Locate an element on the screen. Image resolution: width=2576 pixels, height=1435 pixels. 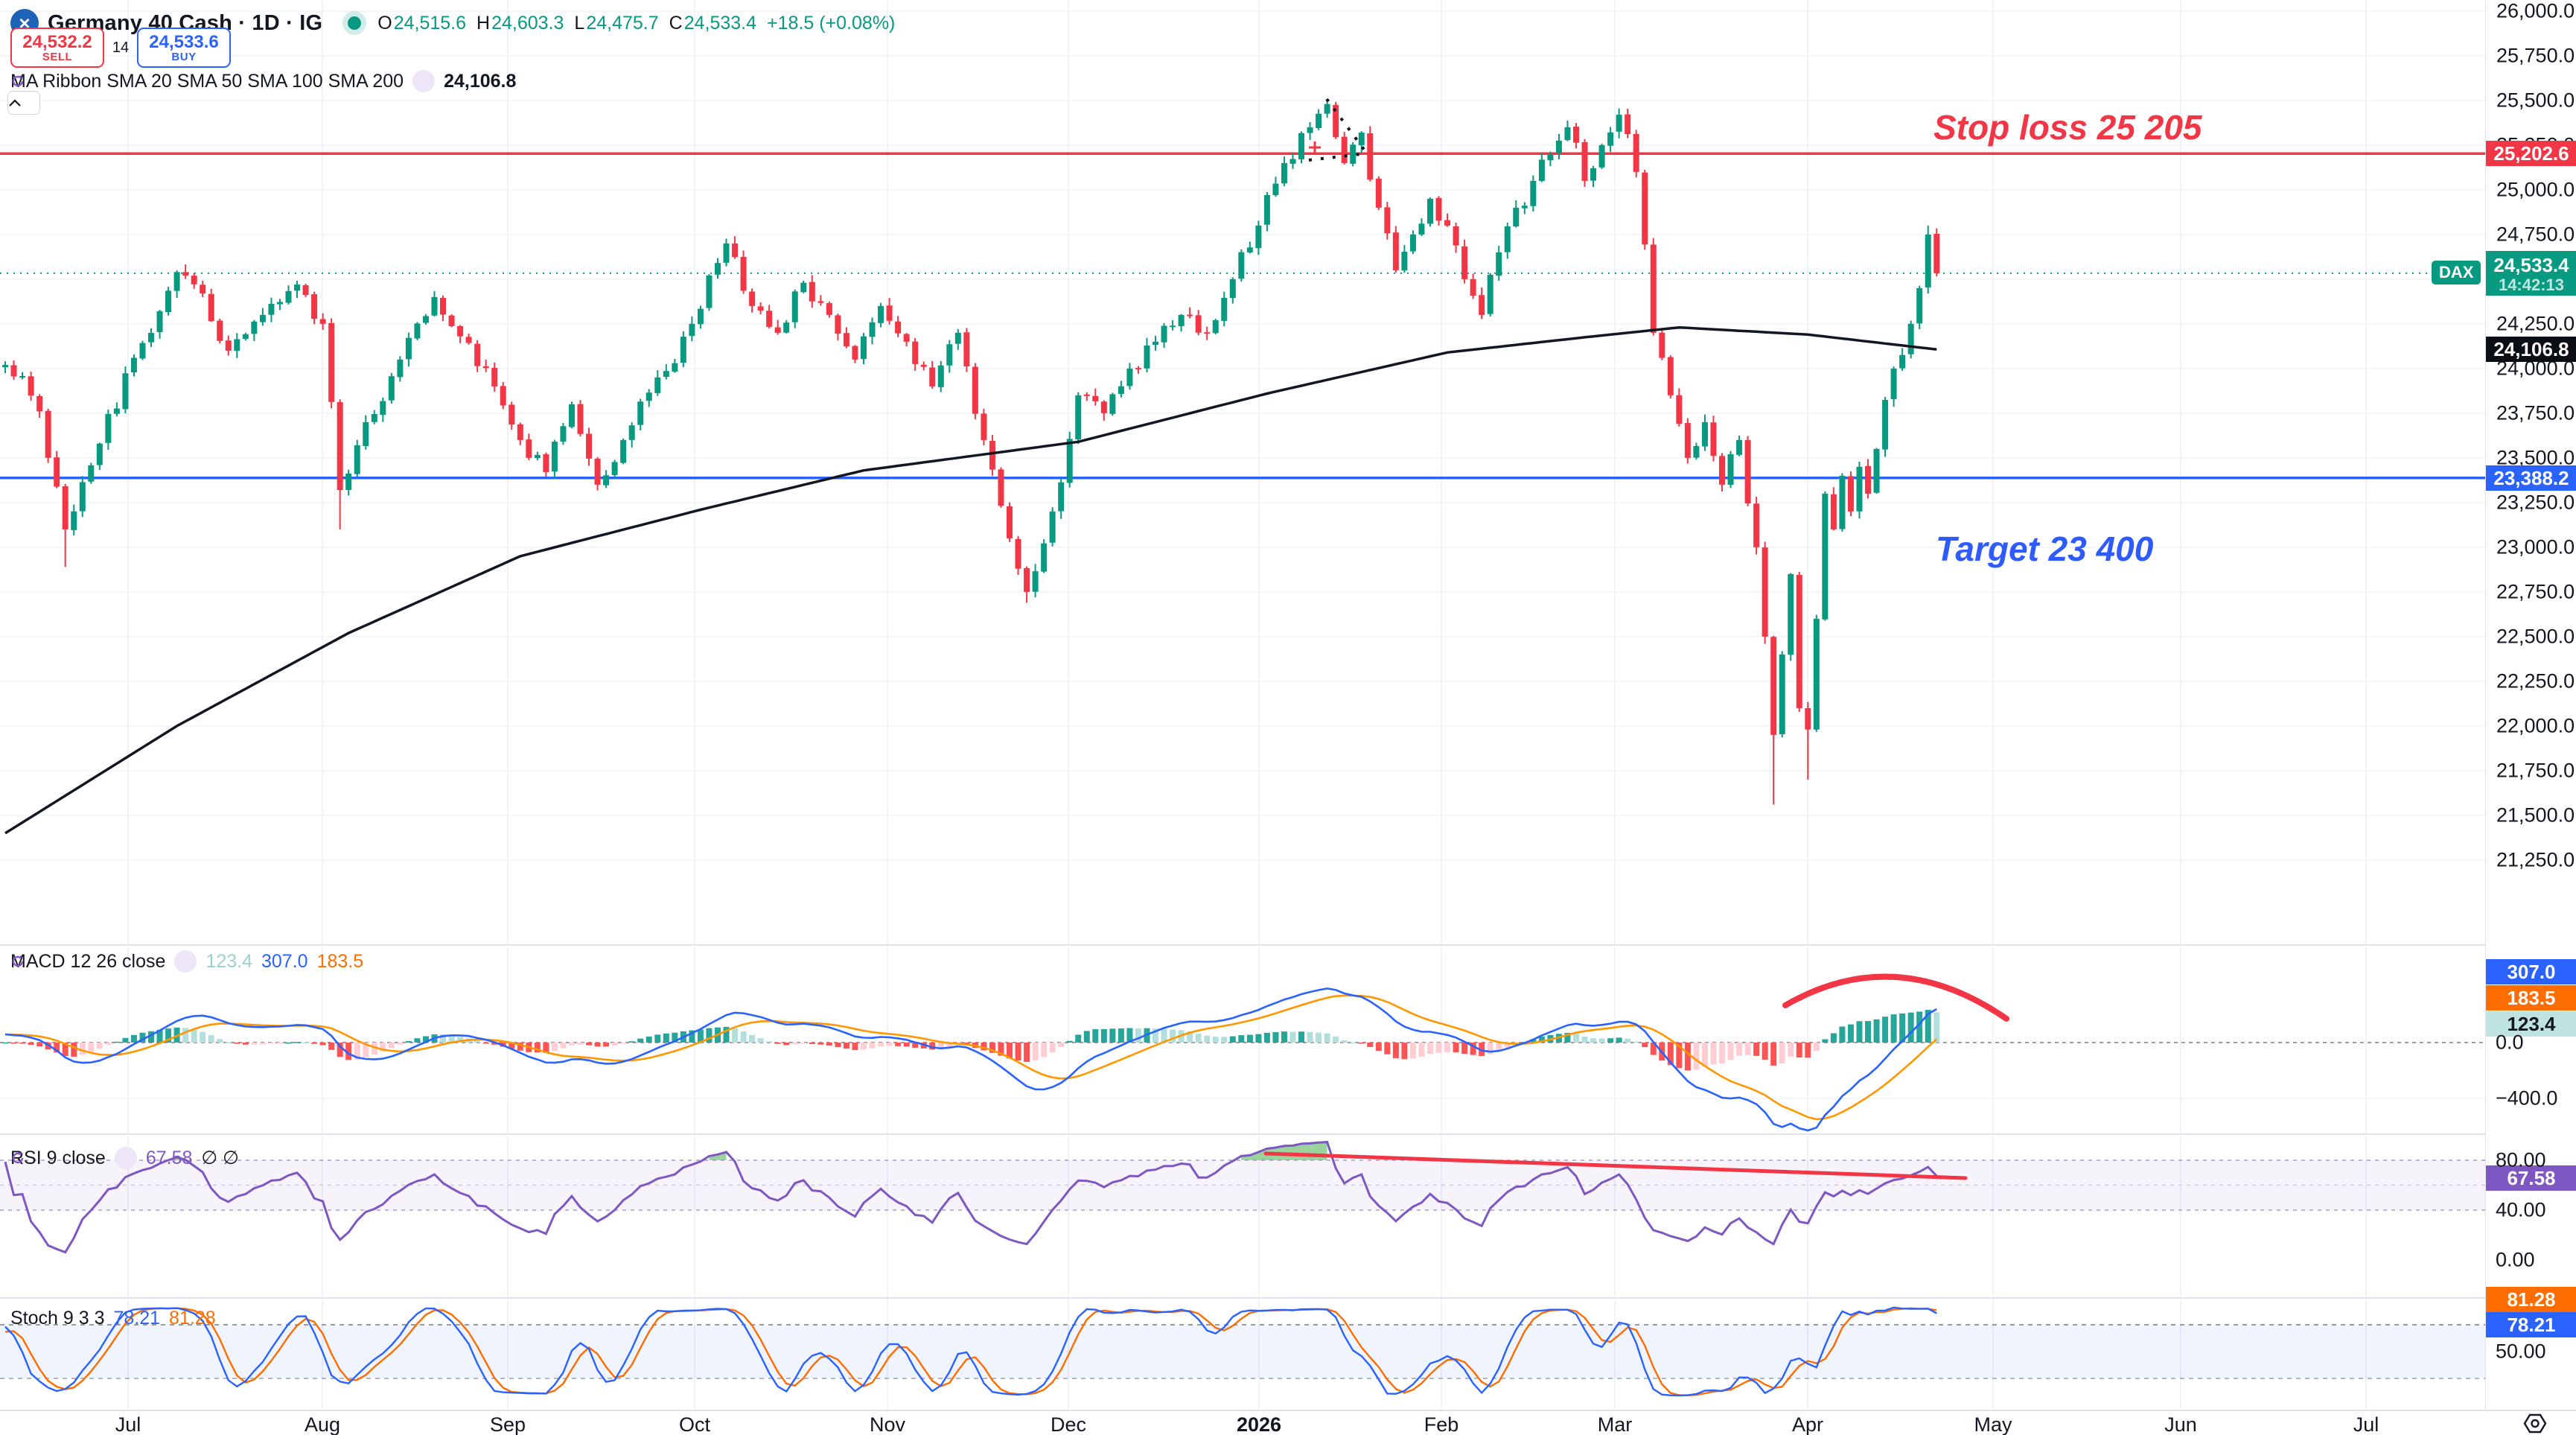
indicator-tick: 0.0 is located at coordinates (2510, 1042).